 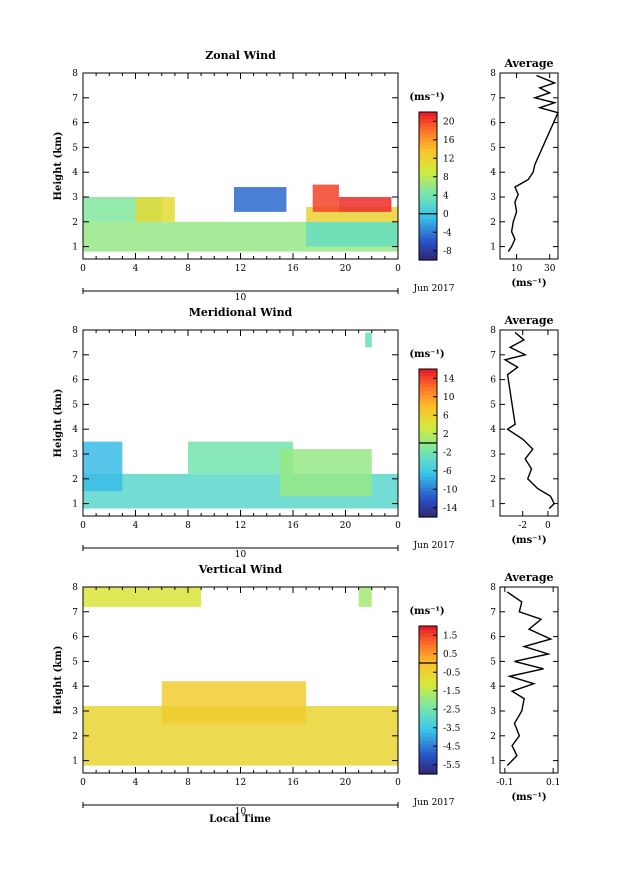 What do you see at coordinates (75, 480) in the screenshot?
I see `y-tick-label: 2` at bounding box center [75, 480].